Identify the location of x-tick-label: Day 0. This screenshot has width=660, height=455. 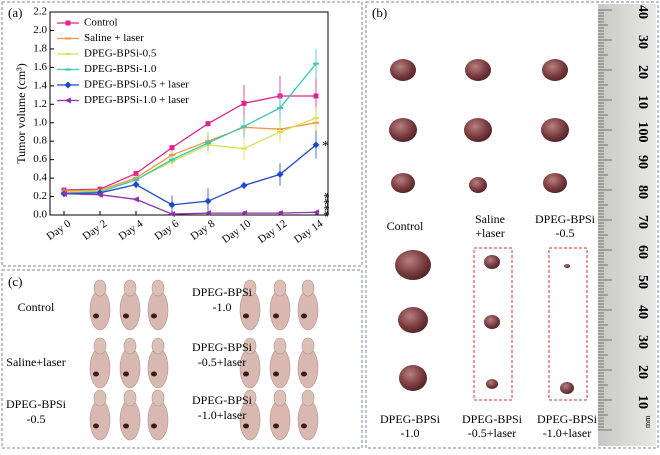
(59, 229).